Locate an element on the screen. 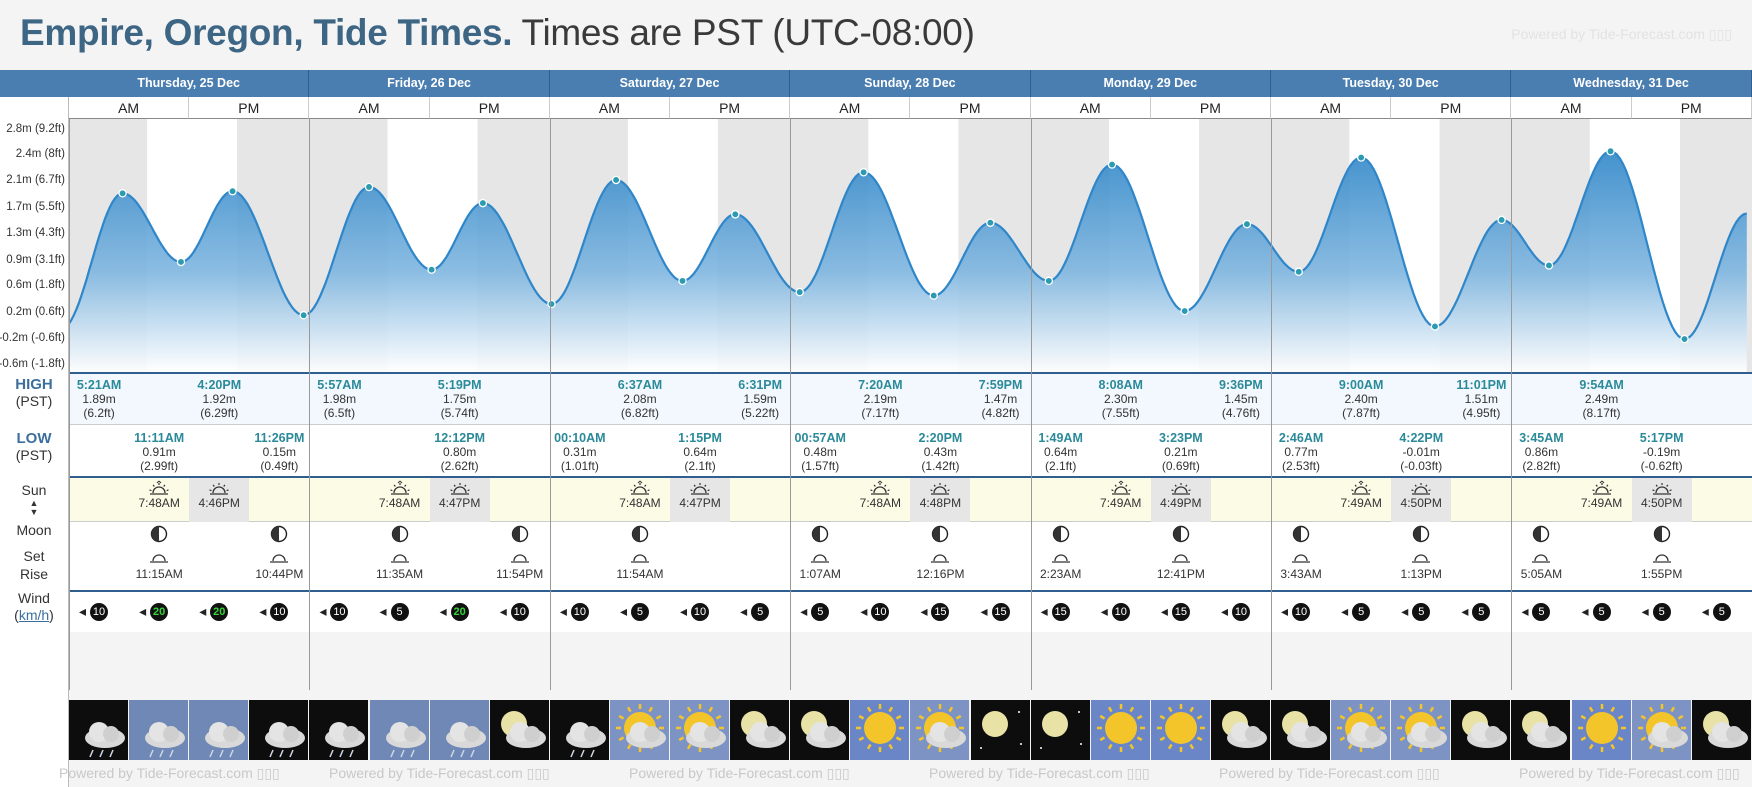 Image resolution: width=1752 pixels, height=787 pixels. sunset-cell: 4:48PM is located at coordinates (940, 500).